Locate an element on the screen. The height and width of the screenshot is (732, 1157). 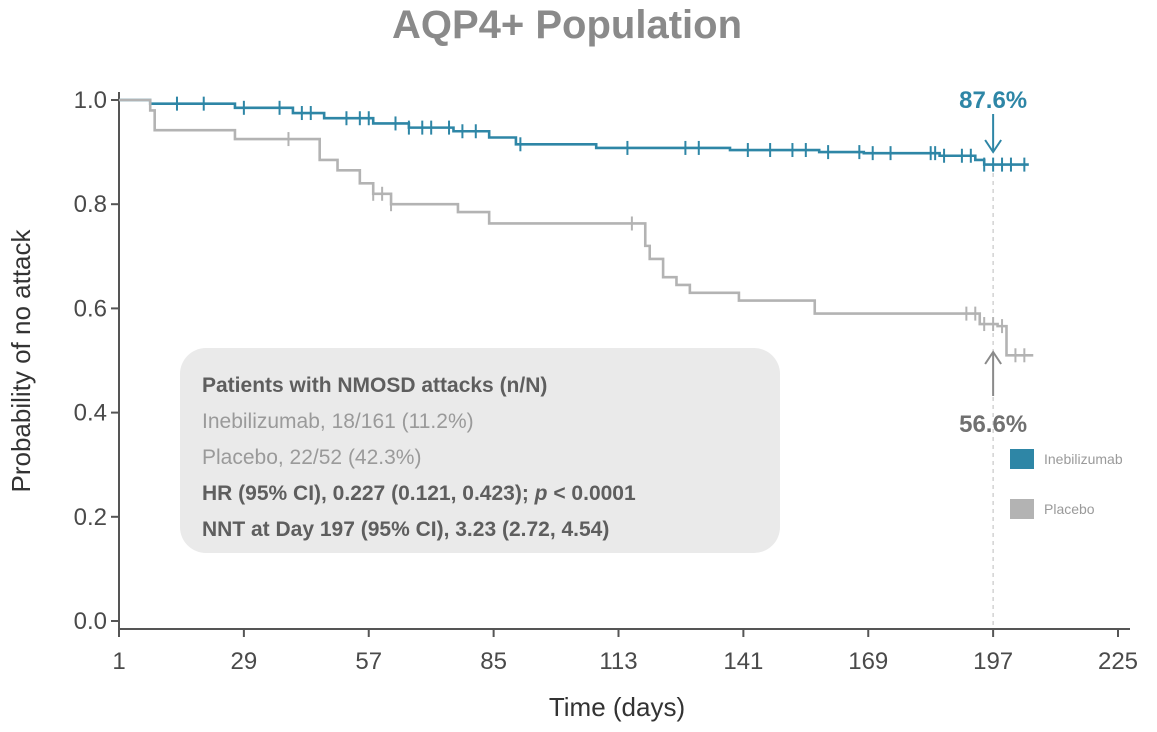
chart-title: AQP4+ Population is located at coordinates (567, 25).